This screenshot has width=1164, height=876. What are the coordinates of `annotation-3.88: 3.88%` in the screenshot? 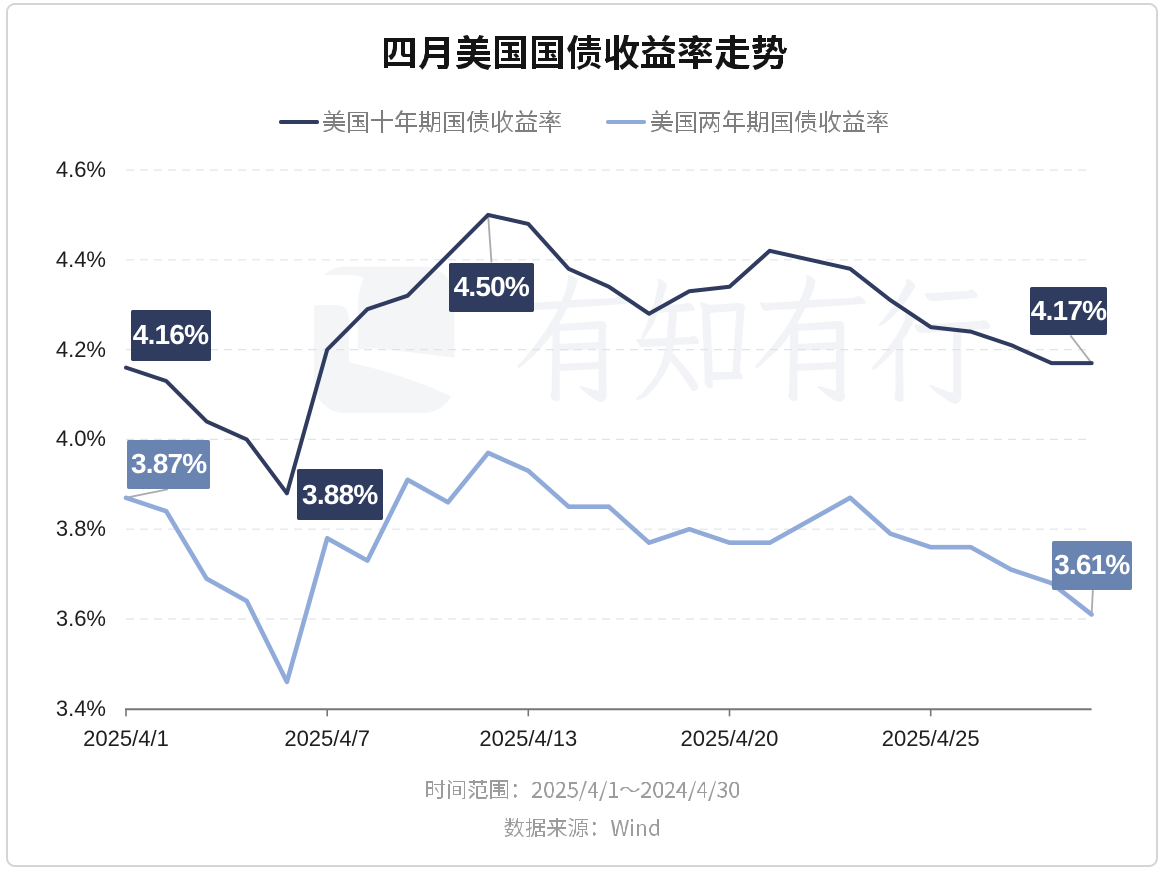 It's located at (339, 495).